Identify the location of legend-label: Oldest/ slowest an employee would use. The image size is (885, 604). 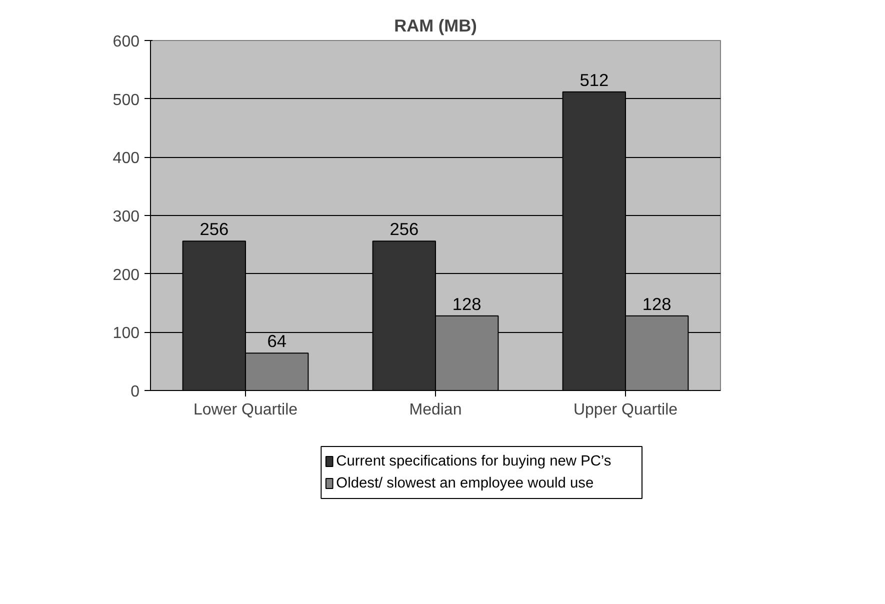
(465, 484).